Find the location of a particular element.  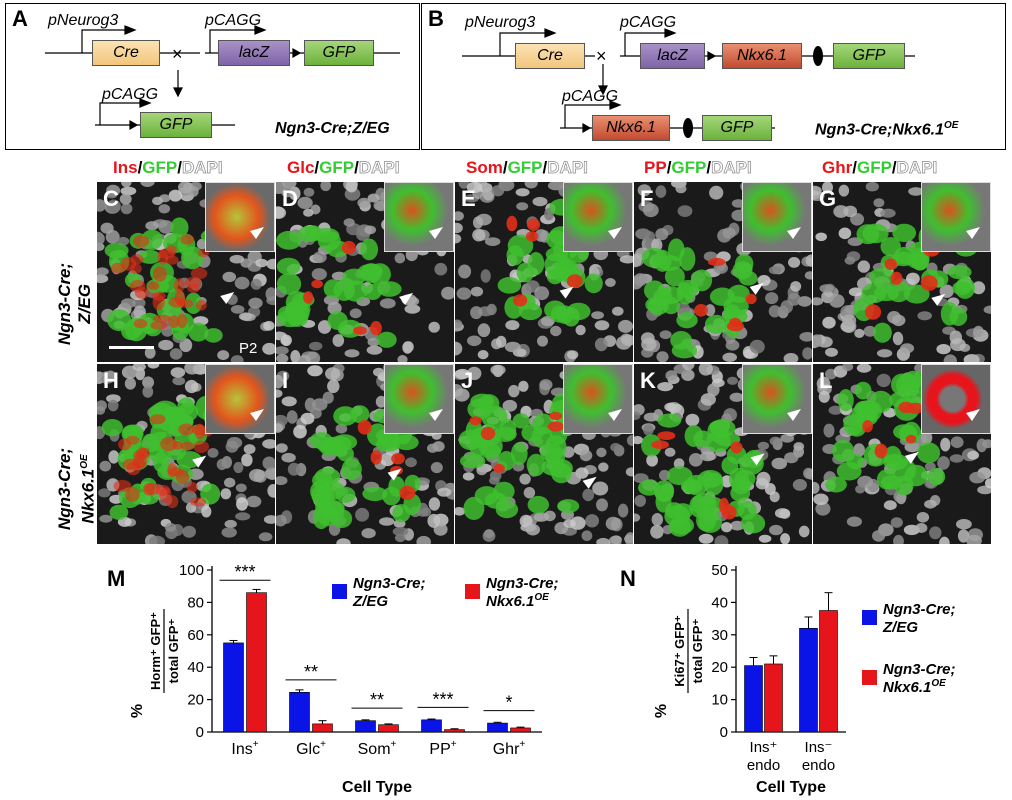

micrograph-panel: J is located at coordinates (544, 454).